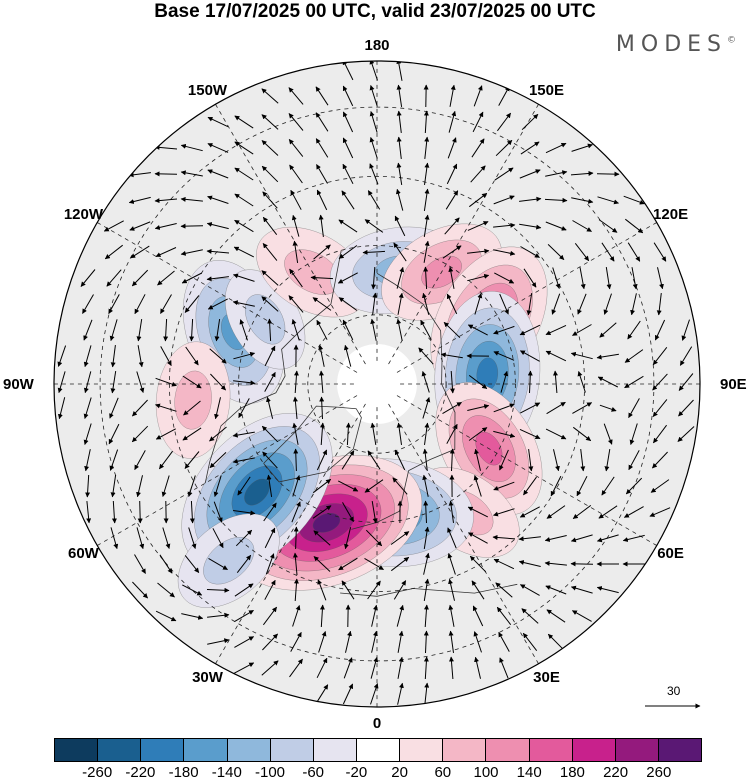  What do you see at coordinates (183, 772) in the screenshot?
I see `colorbar-tick-label: -180` at bounding box center [183, 772].